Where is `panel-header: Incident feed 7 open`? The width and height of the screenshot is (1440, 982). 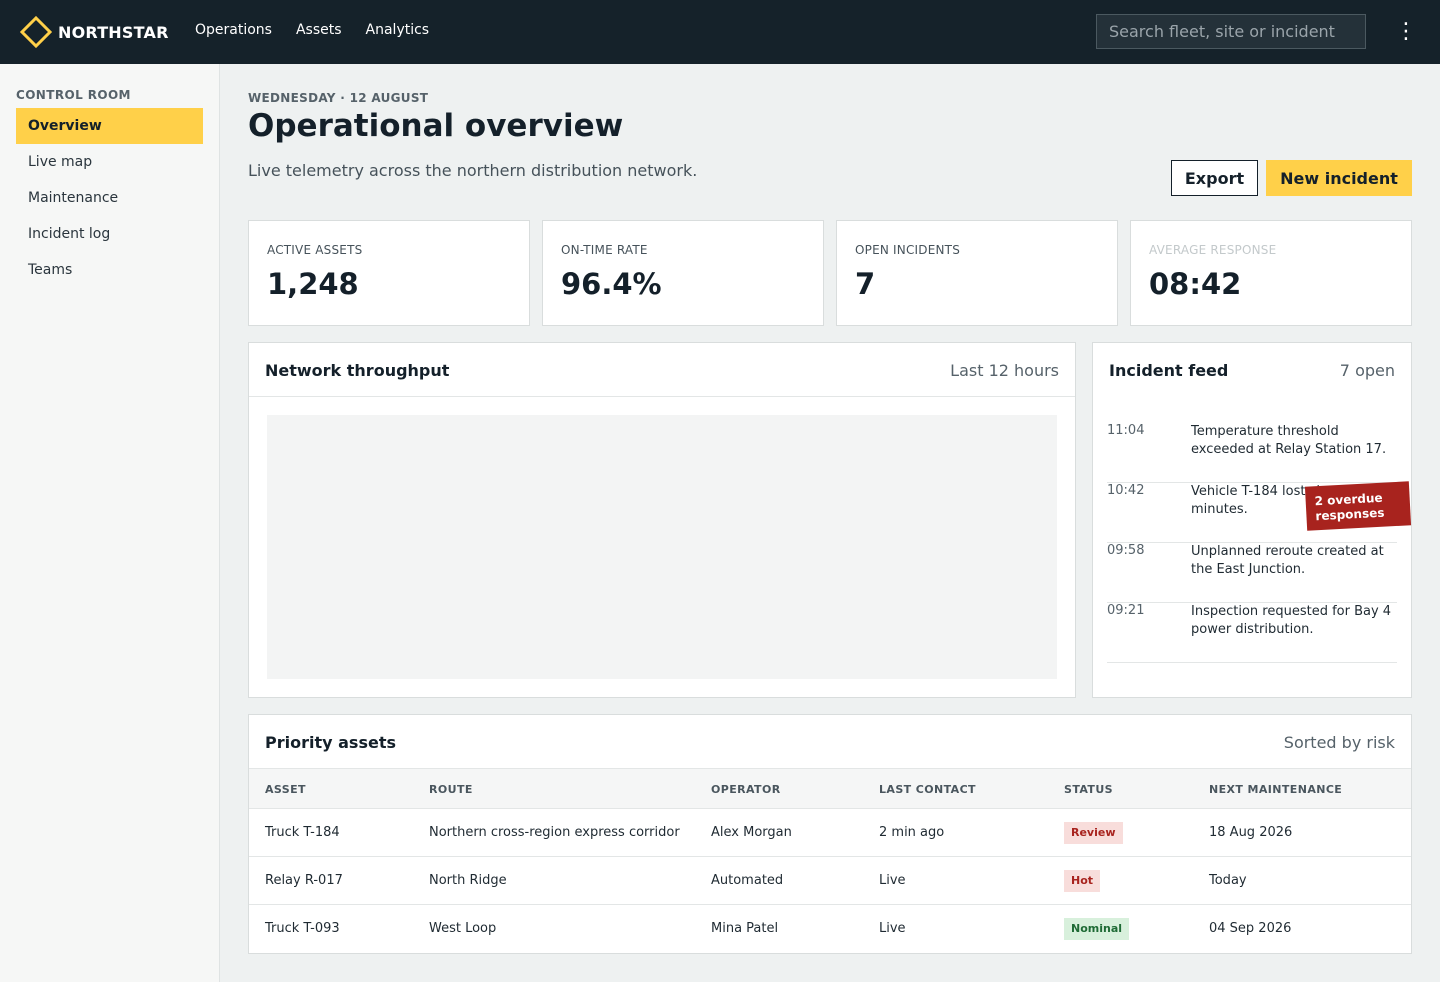
panel-header: Incident feed 7 open is located at coordinates (1252, 370).